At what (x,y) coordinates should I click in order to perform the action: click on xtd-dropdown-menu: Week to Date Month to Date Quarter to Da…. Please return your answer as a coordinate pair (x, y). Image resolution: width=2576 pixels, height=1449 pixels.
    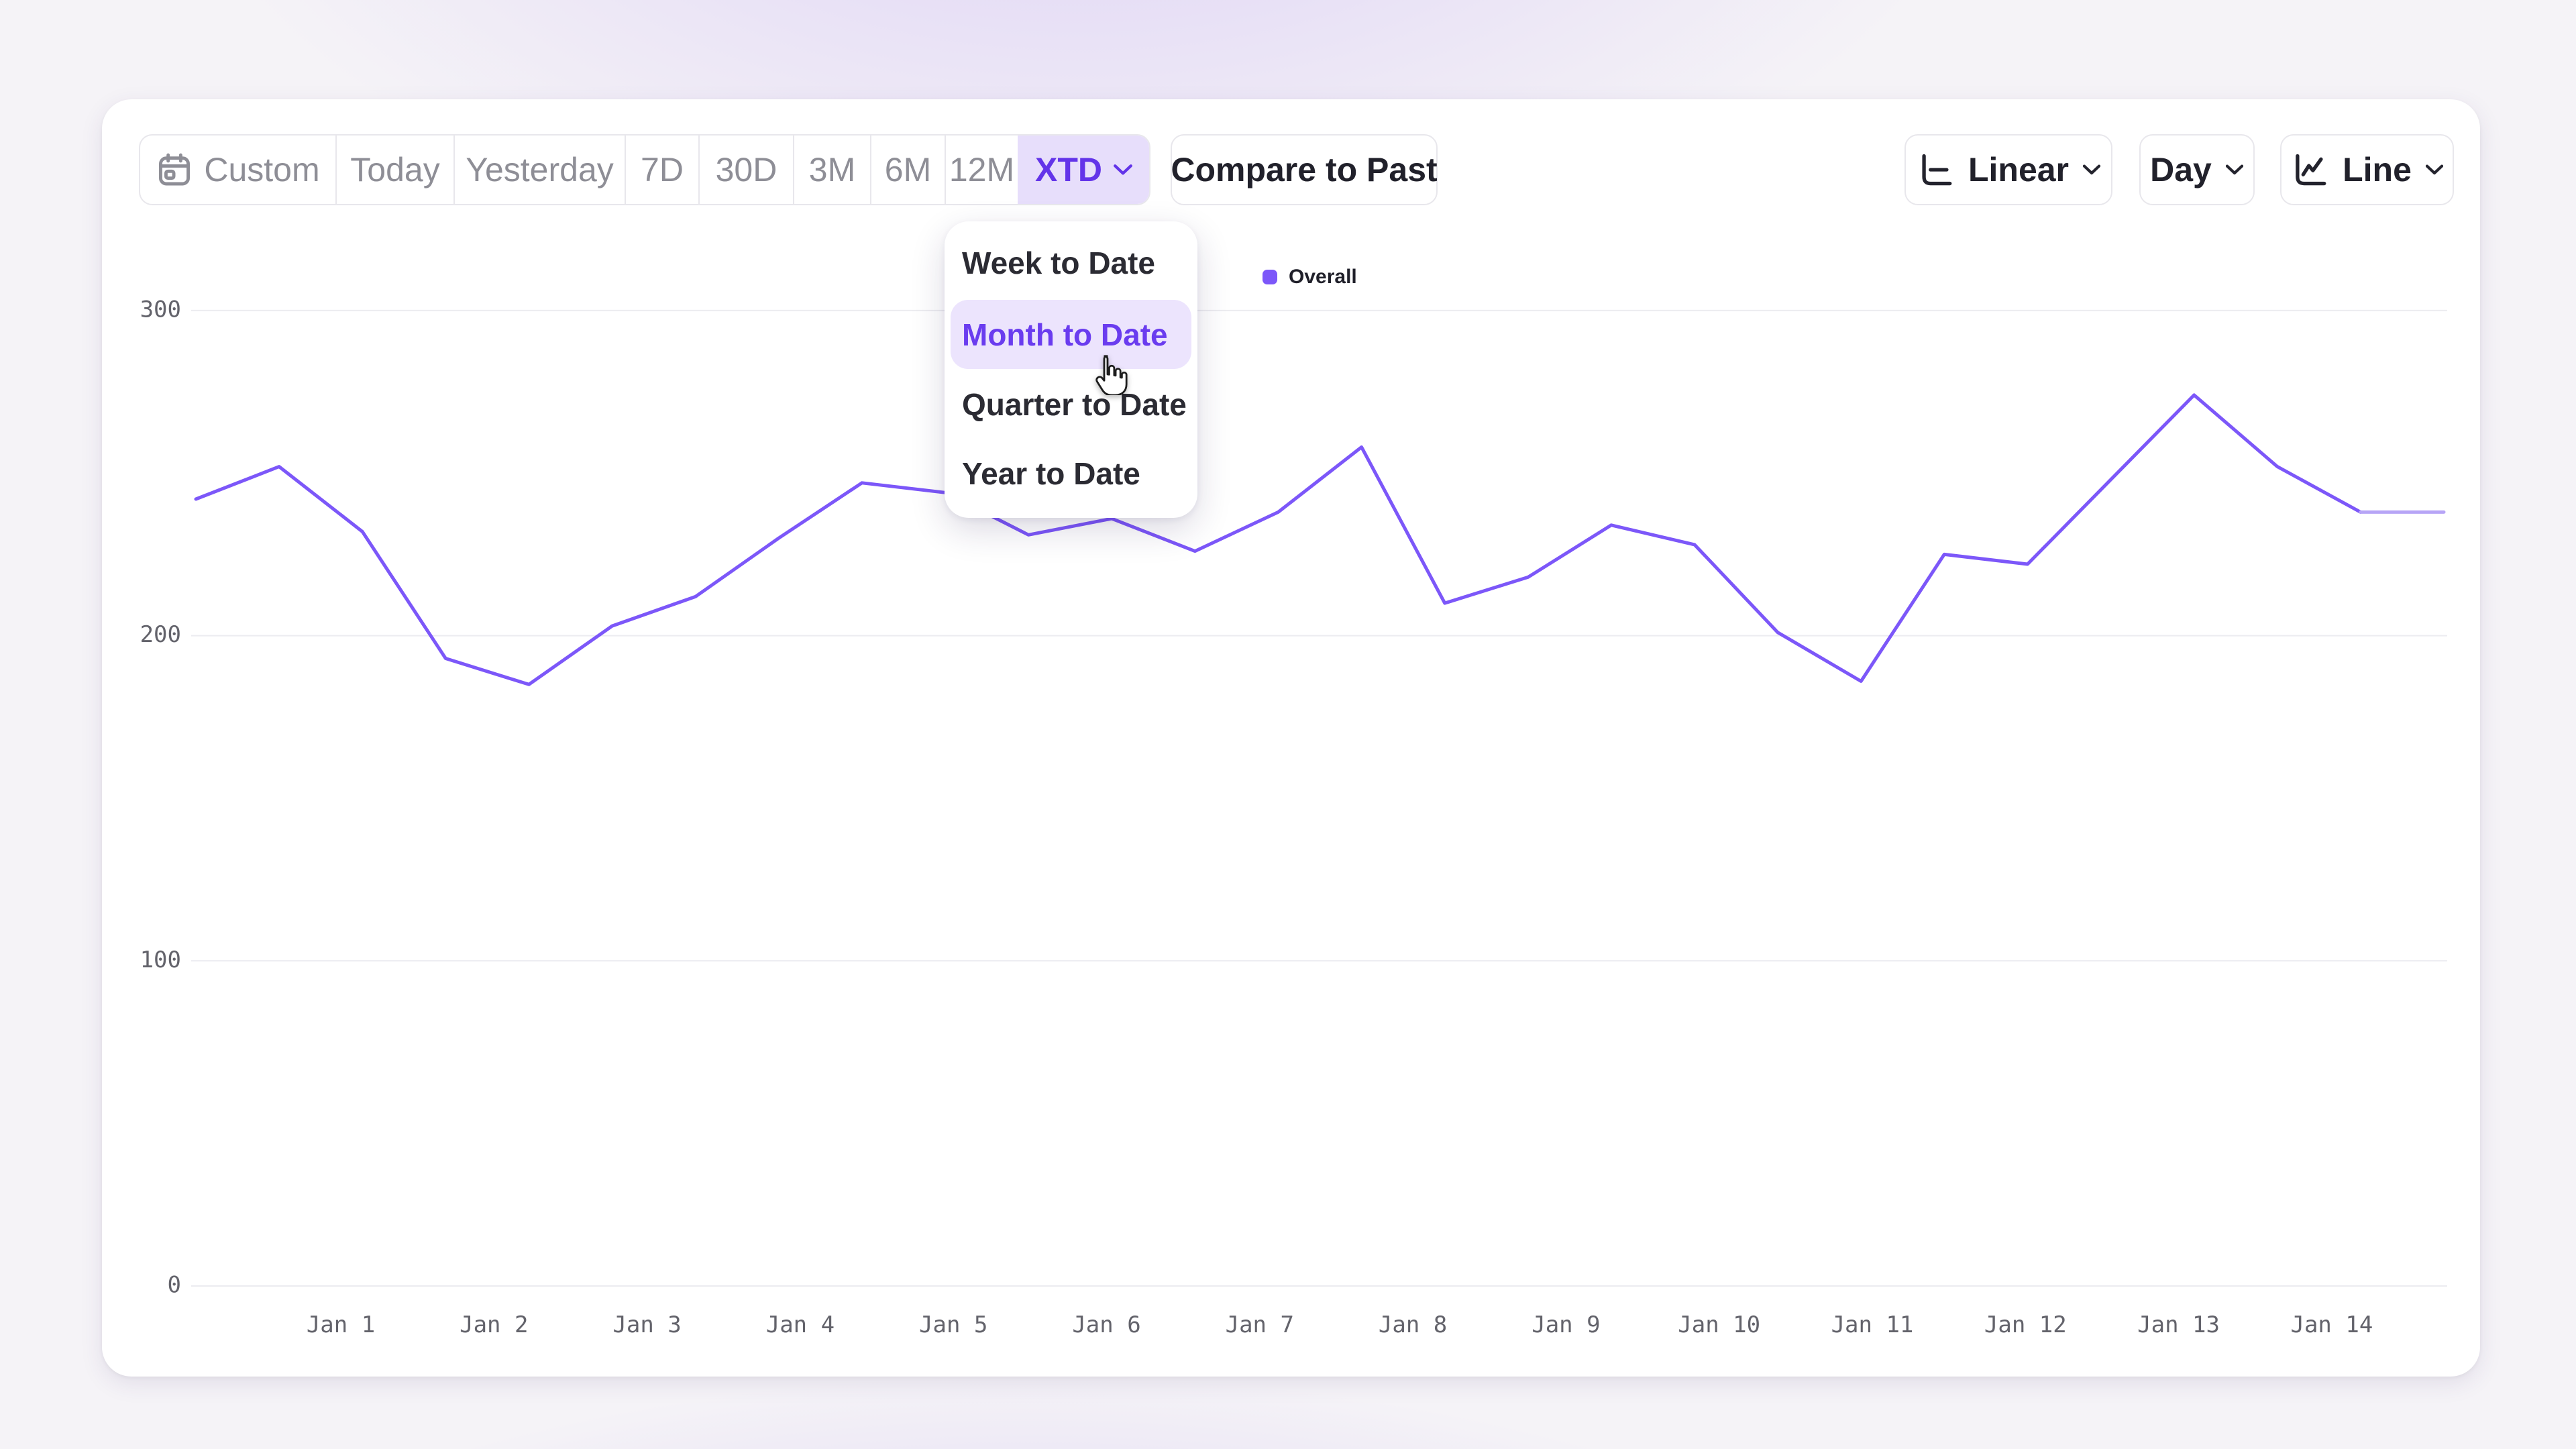
    Looking at the image, I should click on (1071, 369).